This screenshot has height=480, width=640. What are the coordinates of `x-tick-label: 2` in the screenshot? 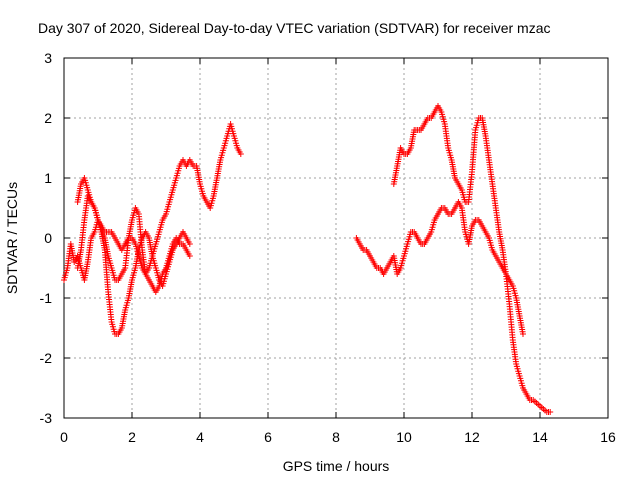 It's located at (132, 437).